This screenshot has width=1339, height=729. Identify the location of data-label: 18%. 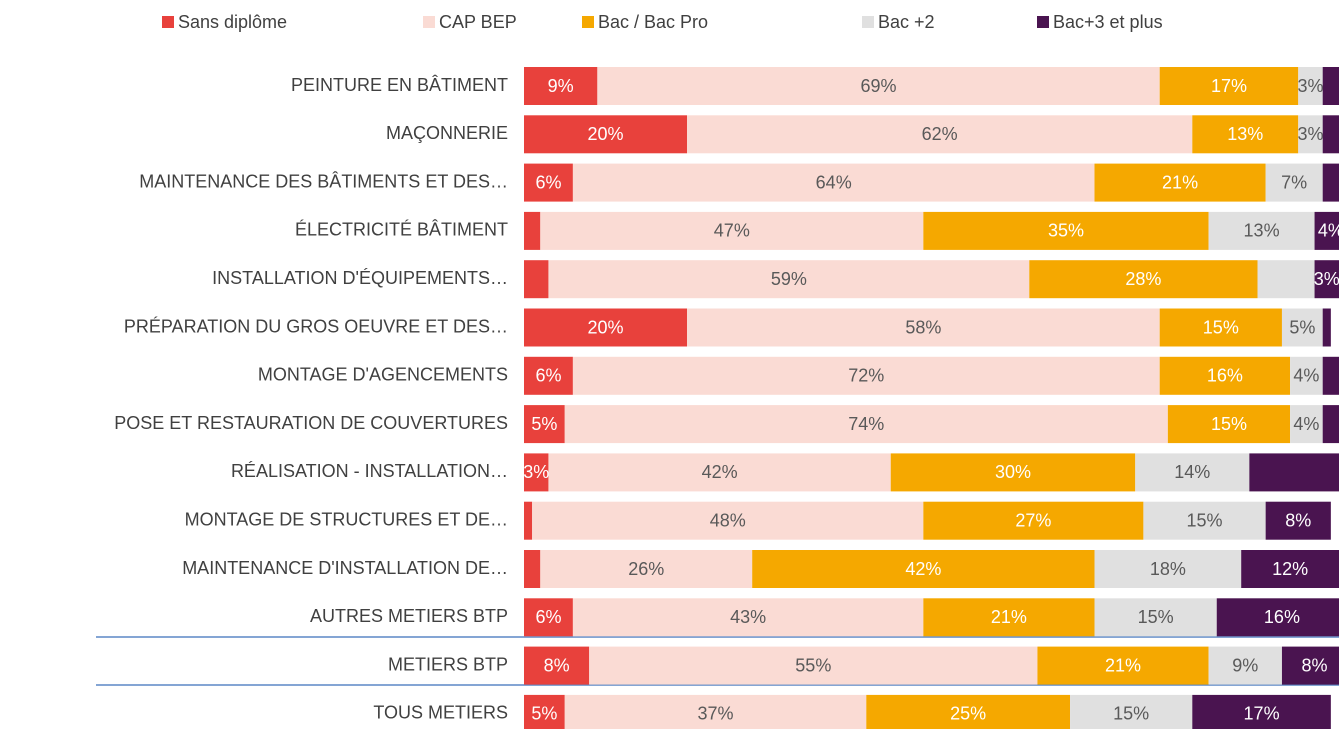
(1168, 569).